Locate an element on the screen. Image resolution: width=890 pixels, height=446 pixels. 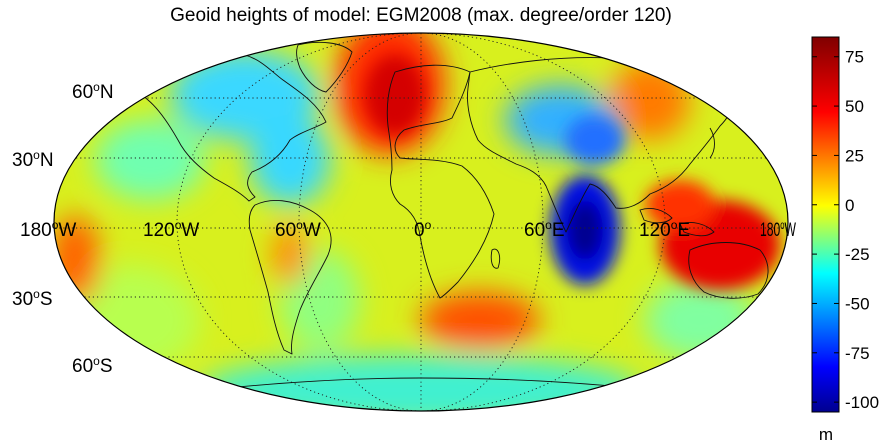
colorbar-tick-label: 25 is located at coordinates (854, 155).